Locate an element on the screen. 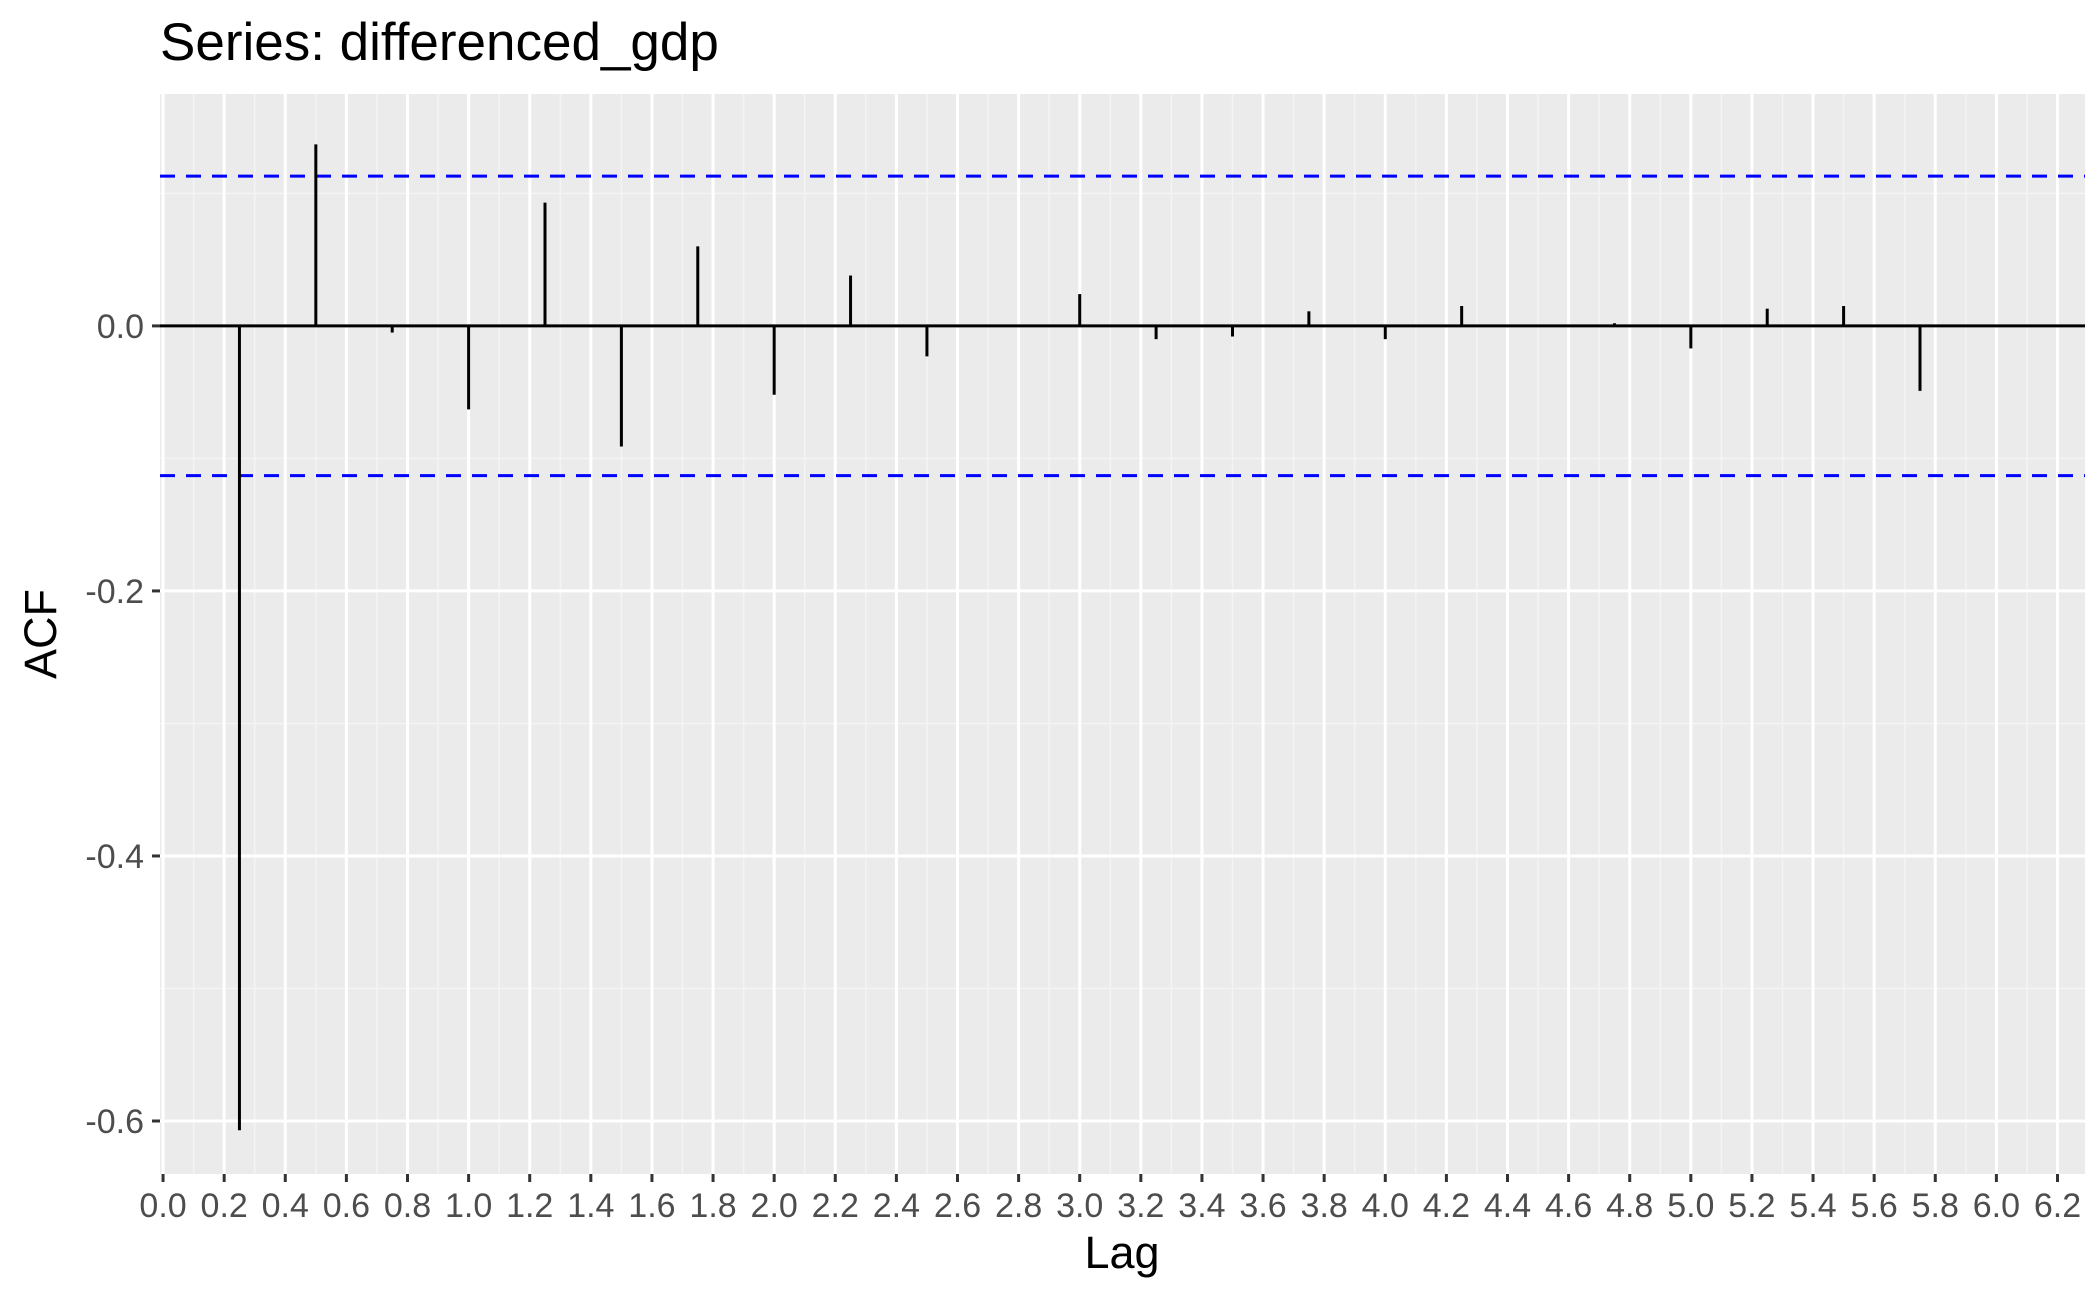 The height and width of the screenshot is (1302, 2100). y-tick-label: 0.0 is located at coordinates (120, 327).